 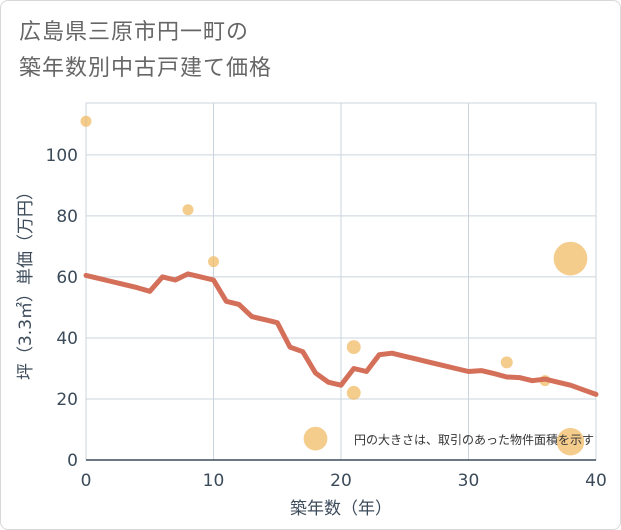 What do you see at coordinates (596, 481) in the screenshot?
I see `x-tick-label-40: 40` at bounding box center [596, 481].